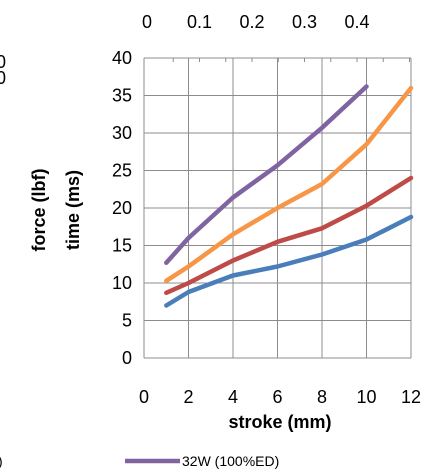 Image resolution: width=443 pixels, height=470 pixels. Describe the element at coordinates (122, 283) in the screenshot. I see `y-tick-label: 10` at that location.